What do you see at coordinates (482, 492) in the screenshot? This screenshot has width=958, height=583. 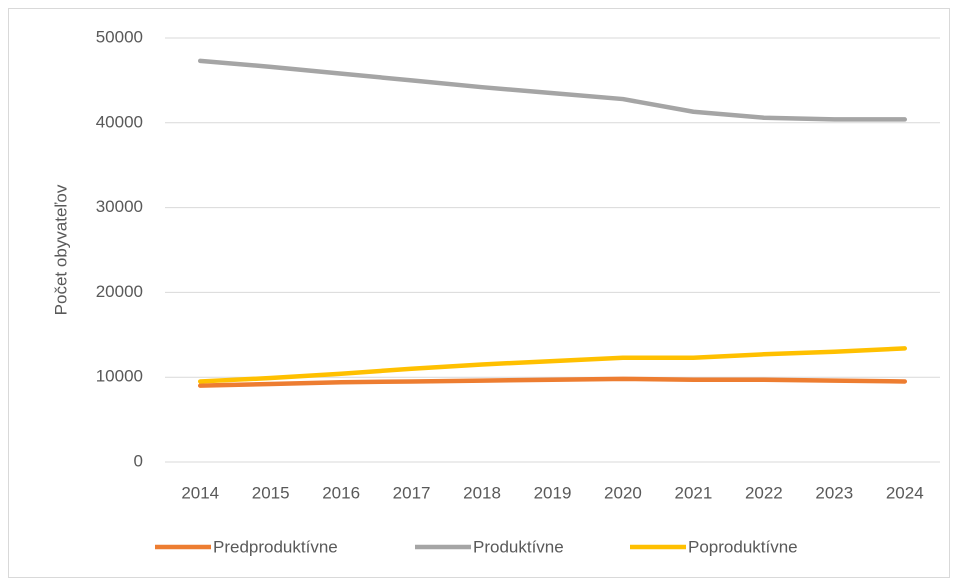 I see `x-tick-label: 2018` at bounding box center [482, 492].